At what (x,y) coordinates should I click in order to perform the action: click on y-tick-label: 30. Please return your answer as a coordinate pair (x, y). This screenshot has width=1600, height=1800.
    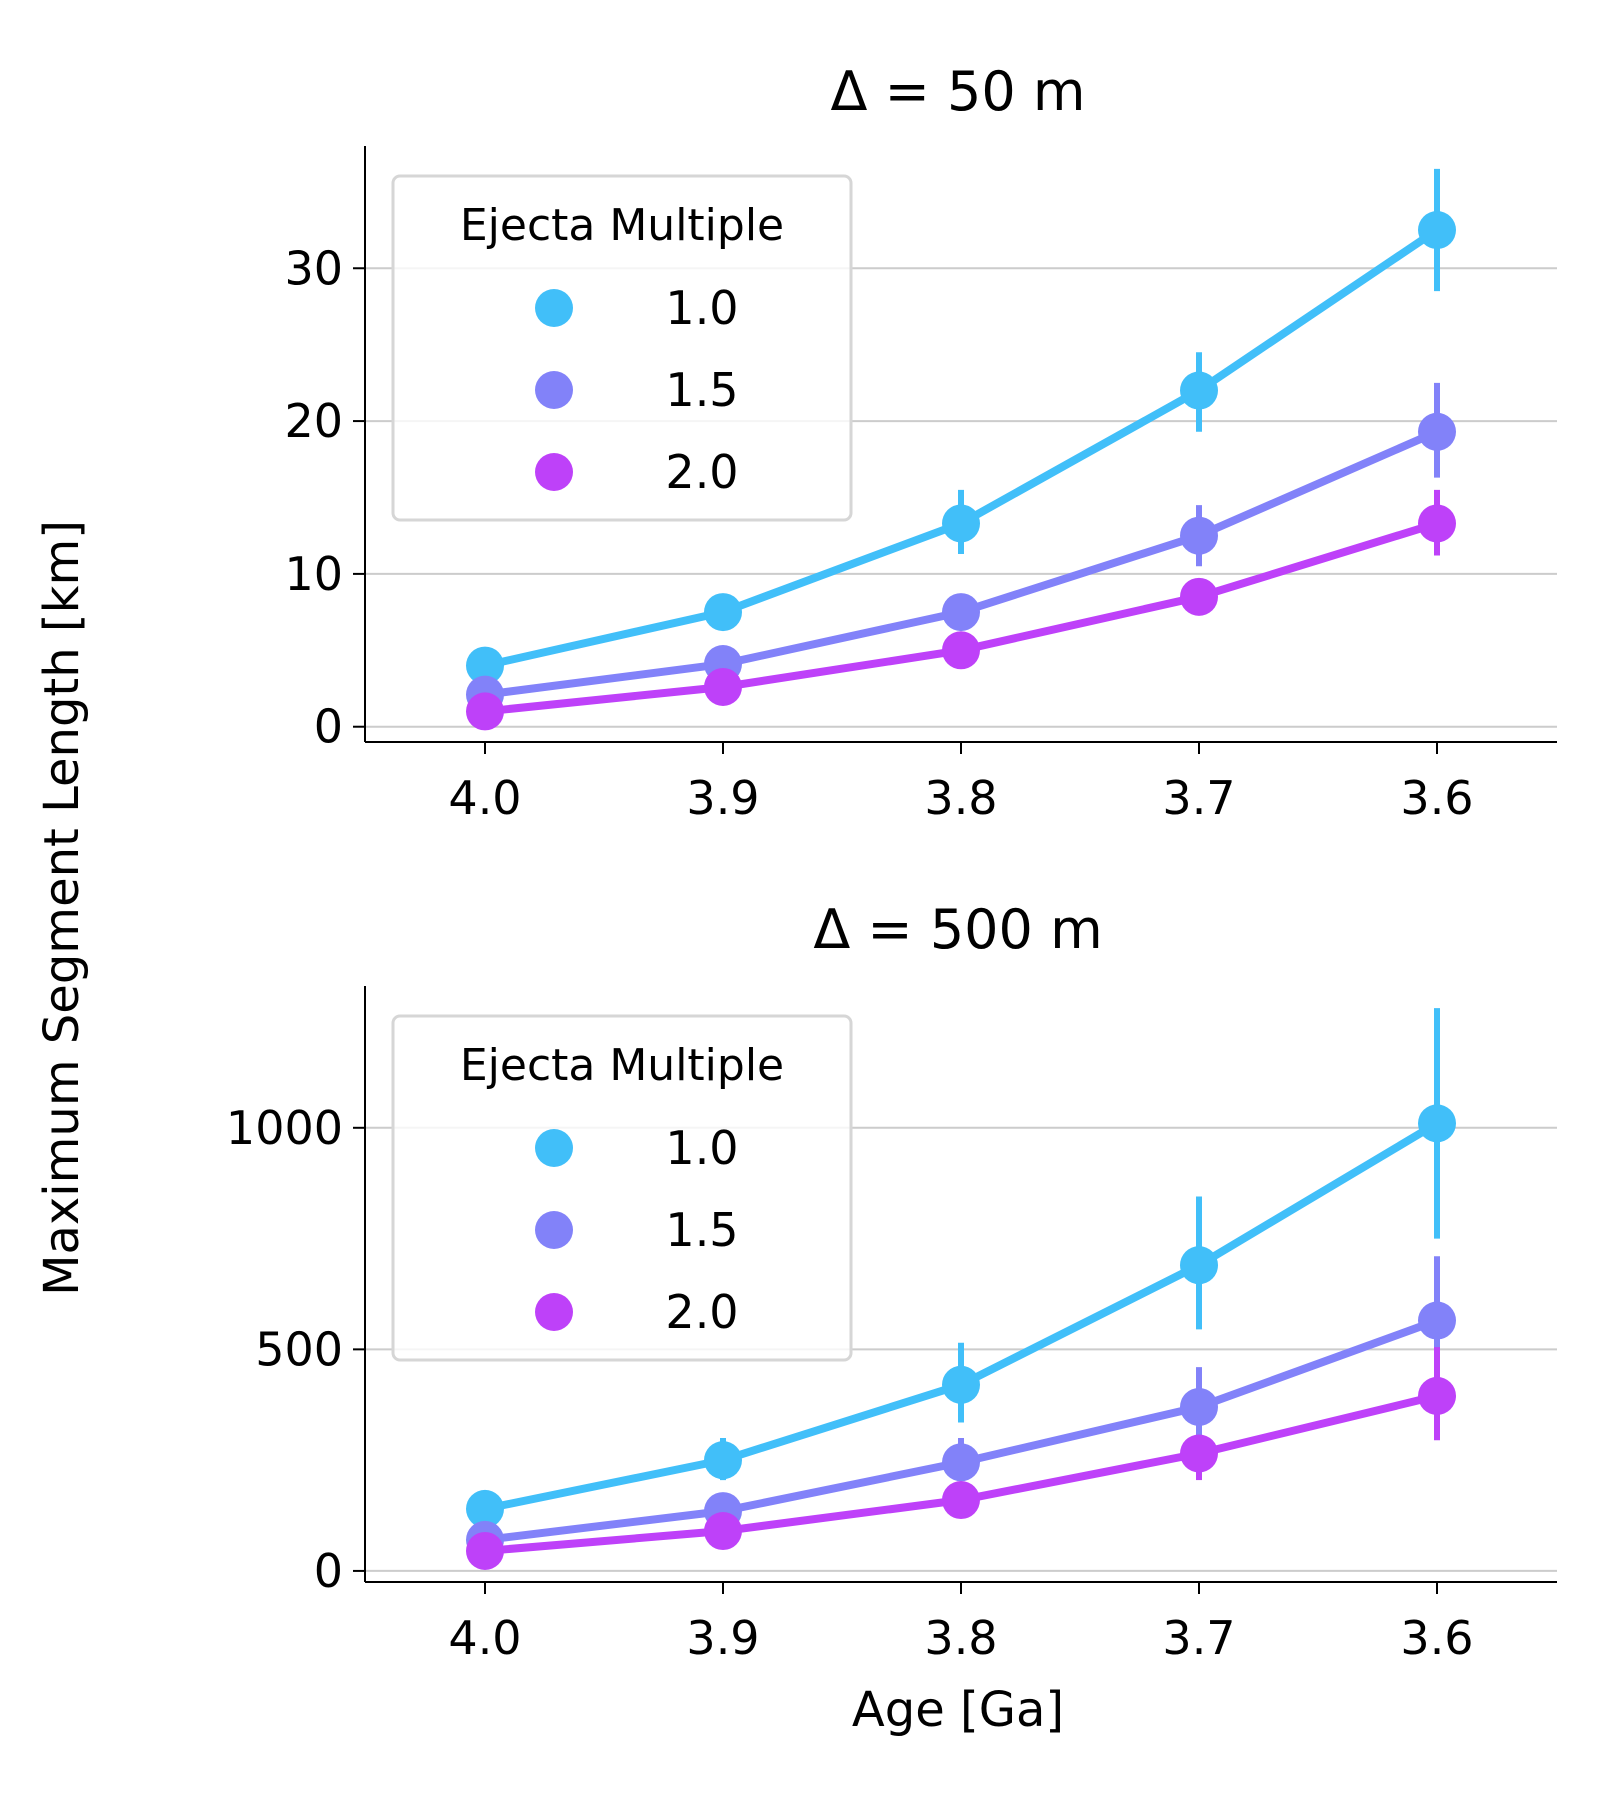
    Looking at the image, I should click on (313, 268).